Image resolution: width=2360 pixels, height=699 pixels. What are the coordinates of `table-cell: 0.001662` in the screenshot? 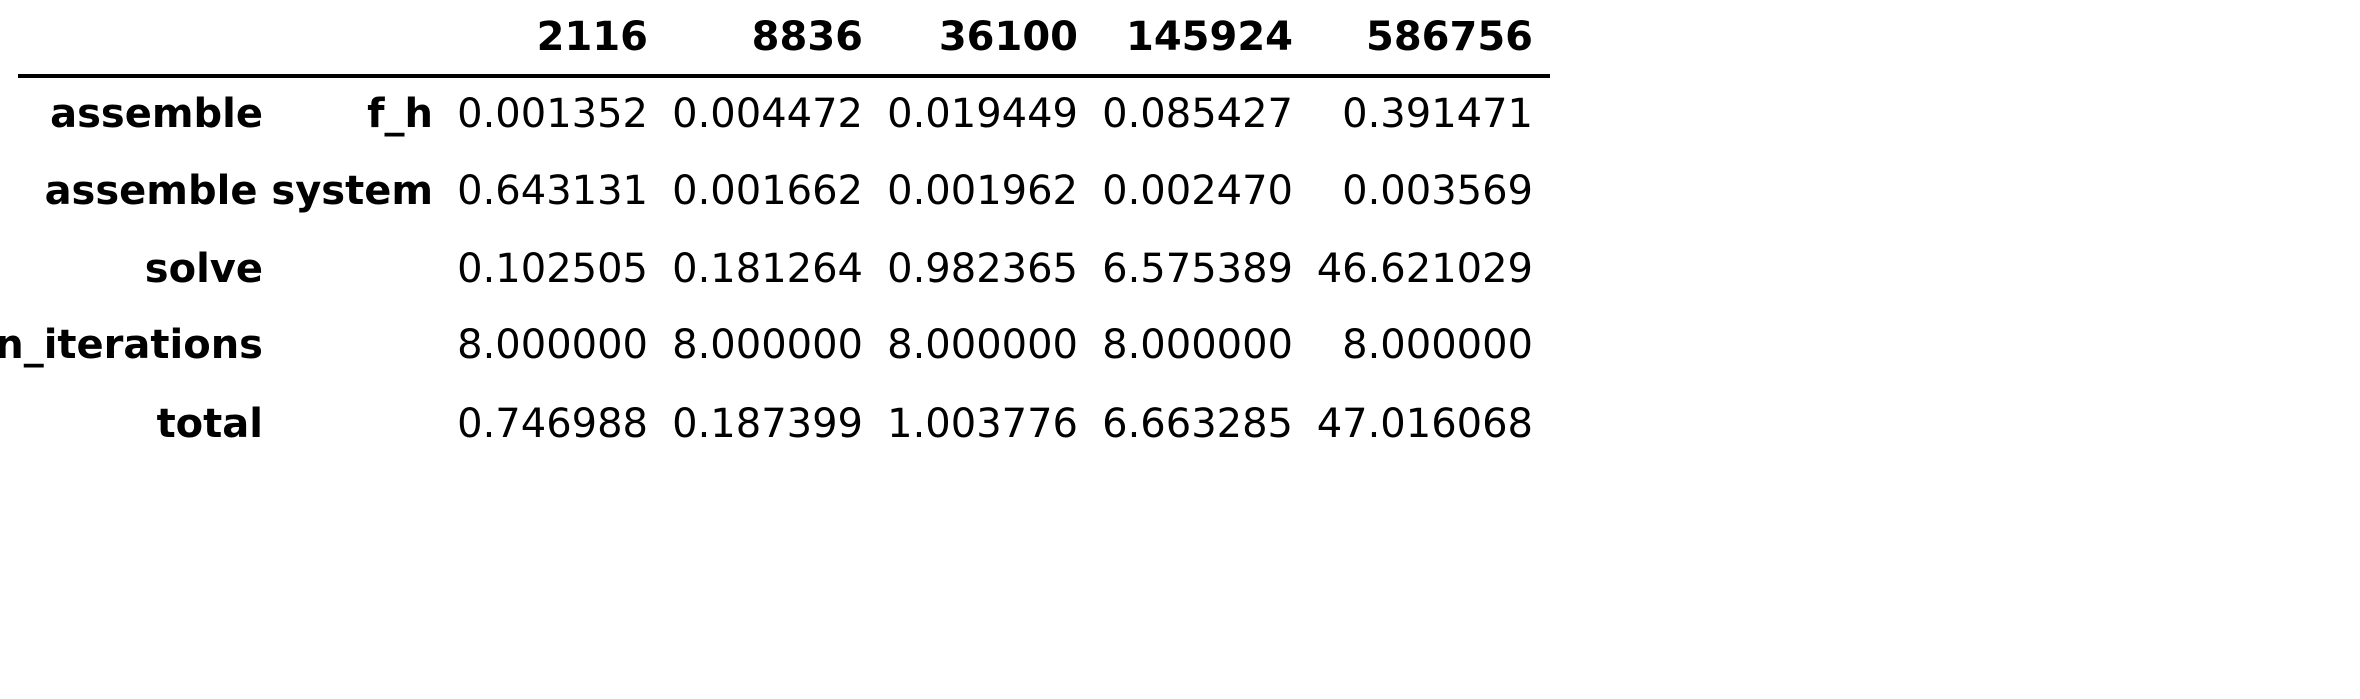 It's located at (767, 191).